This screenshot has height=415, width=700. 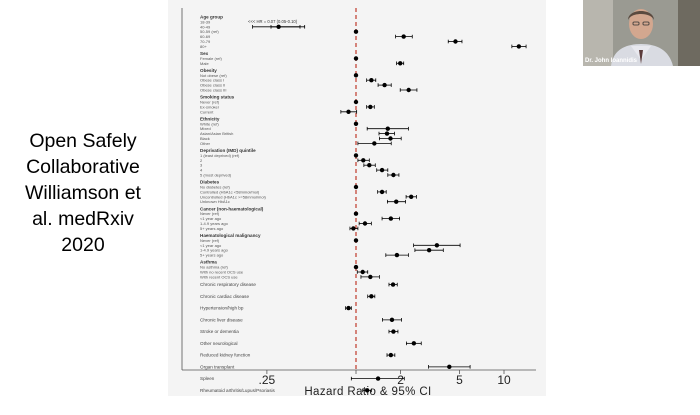 I want to click on row-label: Deprivation (IMD) quintile, so click(x=228, y=150).